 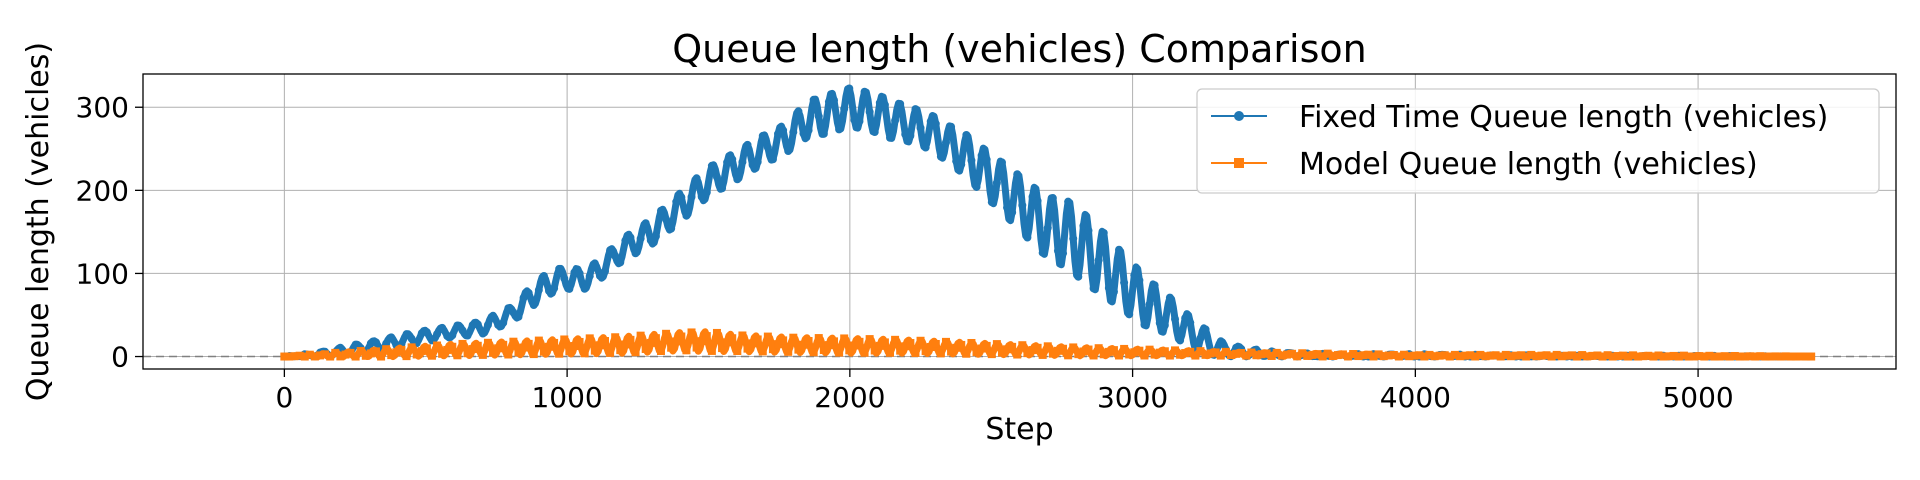 I want to click on legend-marker-circle, so click(x=1239, y=116).